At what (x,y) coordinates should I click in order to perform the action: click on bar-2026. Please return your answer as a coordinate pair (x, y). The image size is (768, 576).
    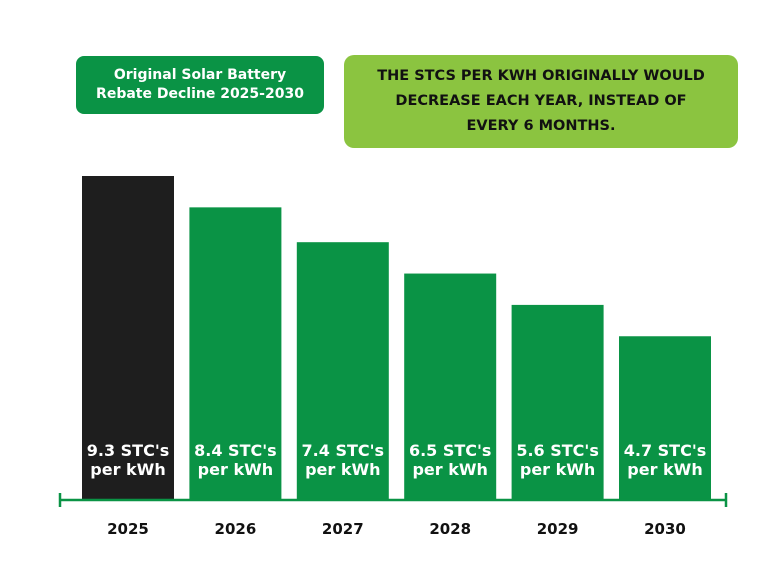
    Looking at the image, I should click on (235, 353).